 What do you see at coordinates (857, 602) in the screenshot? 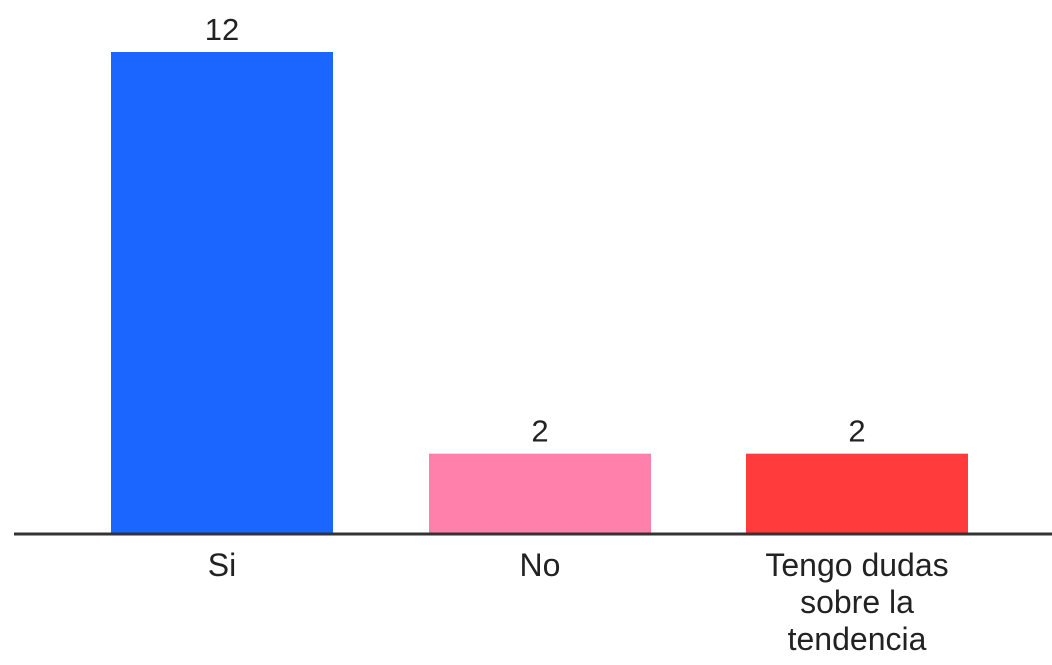
I see `category-label-2-line-1: sobre la` at bounding box center [857, 602].